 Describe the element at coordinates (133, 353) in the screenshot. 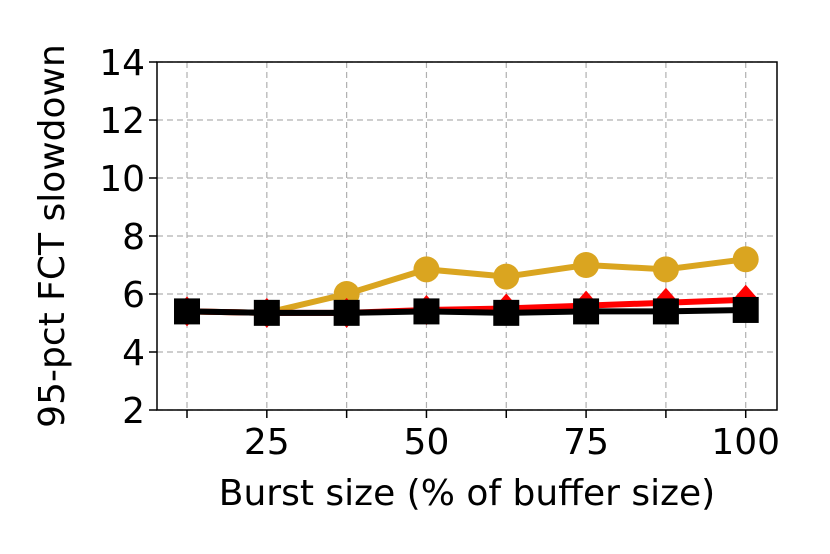

I see `y-tick-label: 4` at that location.